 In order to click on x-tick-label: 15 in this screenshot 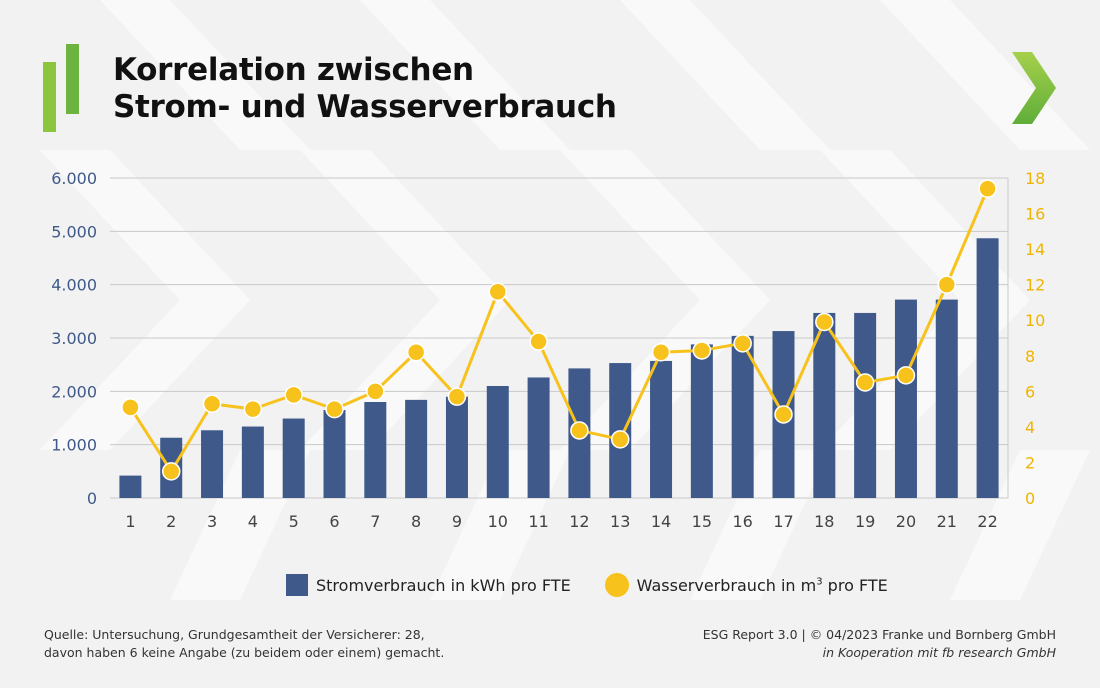, I will do `click(702, 521)`.